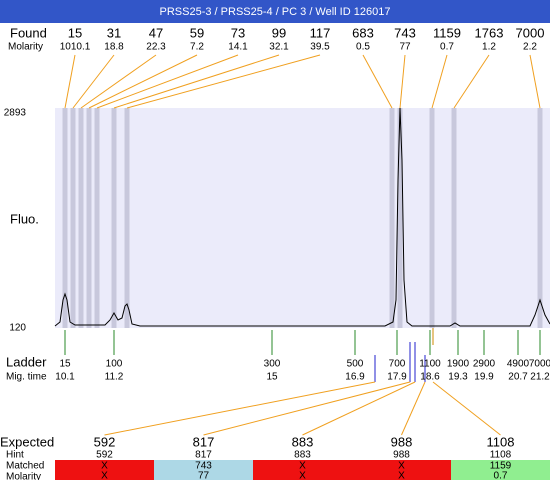 This screenshot has width=550, height=485. I want to click on ladder-size: 700, so click(397, 364).